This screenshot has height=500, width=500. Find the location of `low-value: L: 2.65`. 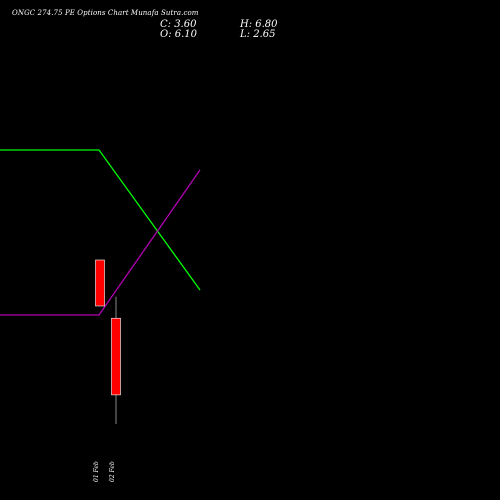

low-value: L: 2.65 is located at coordinates (258, 34).